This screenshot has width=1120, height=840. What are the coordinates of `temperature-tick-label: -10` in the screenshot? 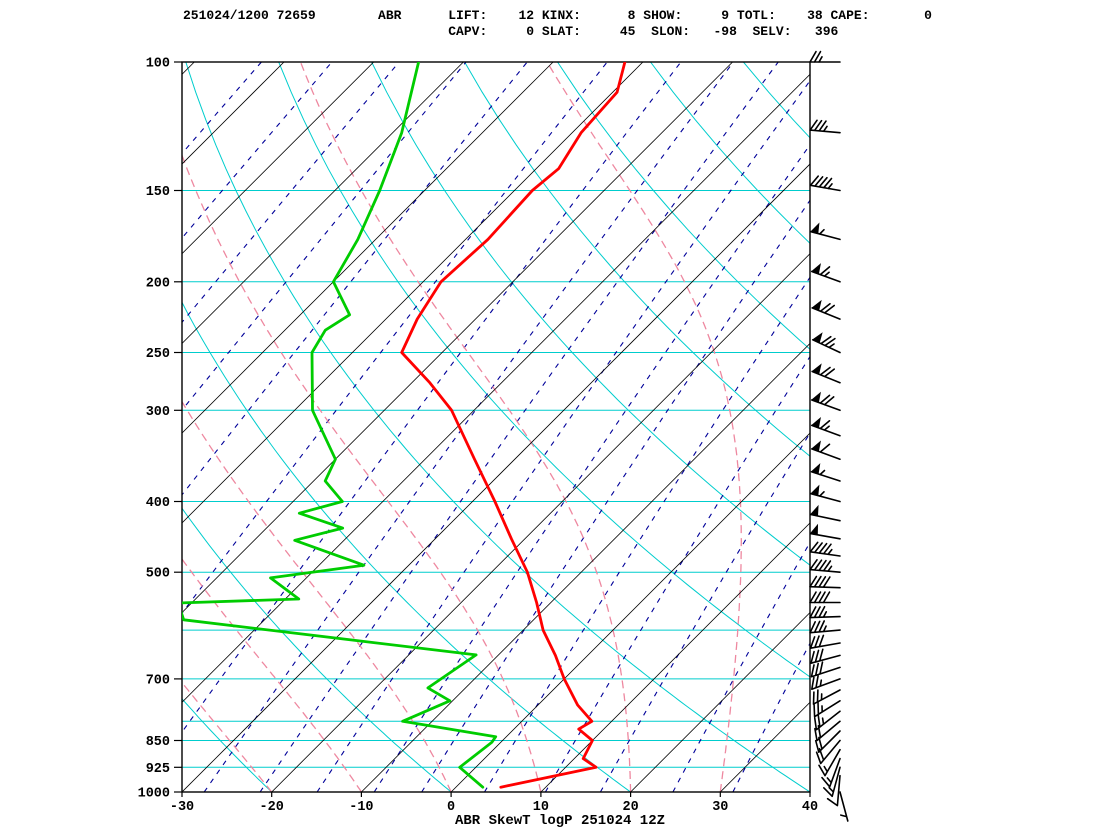 It's located at (361, 807).